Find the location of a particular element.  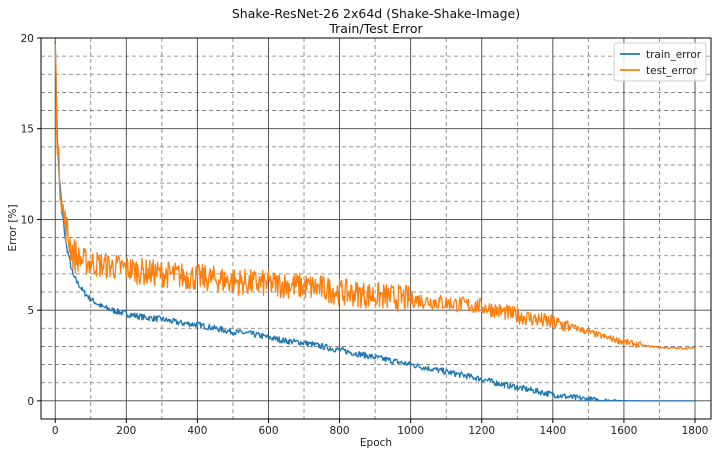

x-tick-label: 800 is located at coordinates (340, 431).